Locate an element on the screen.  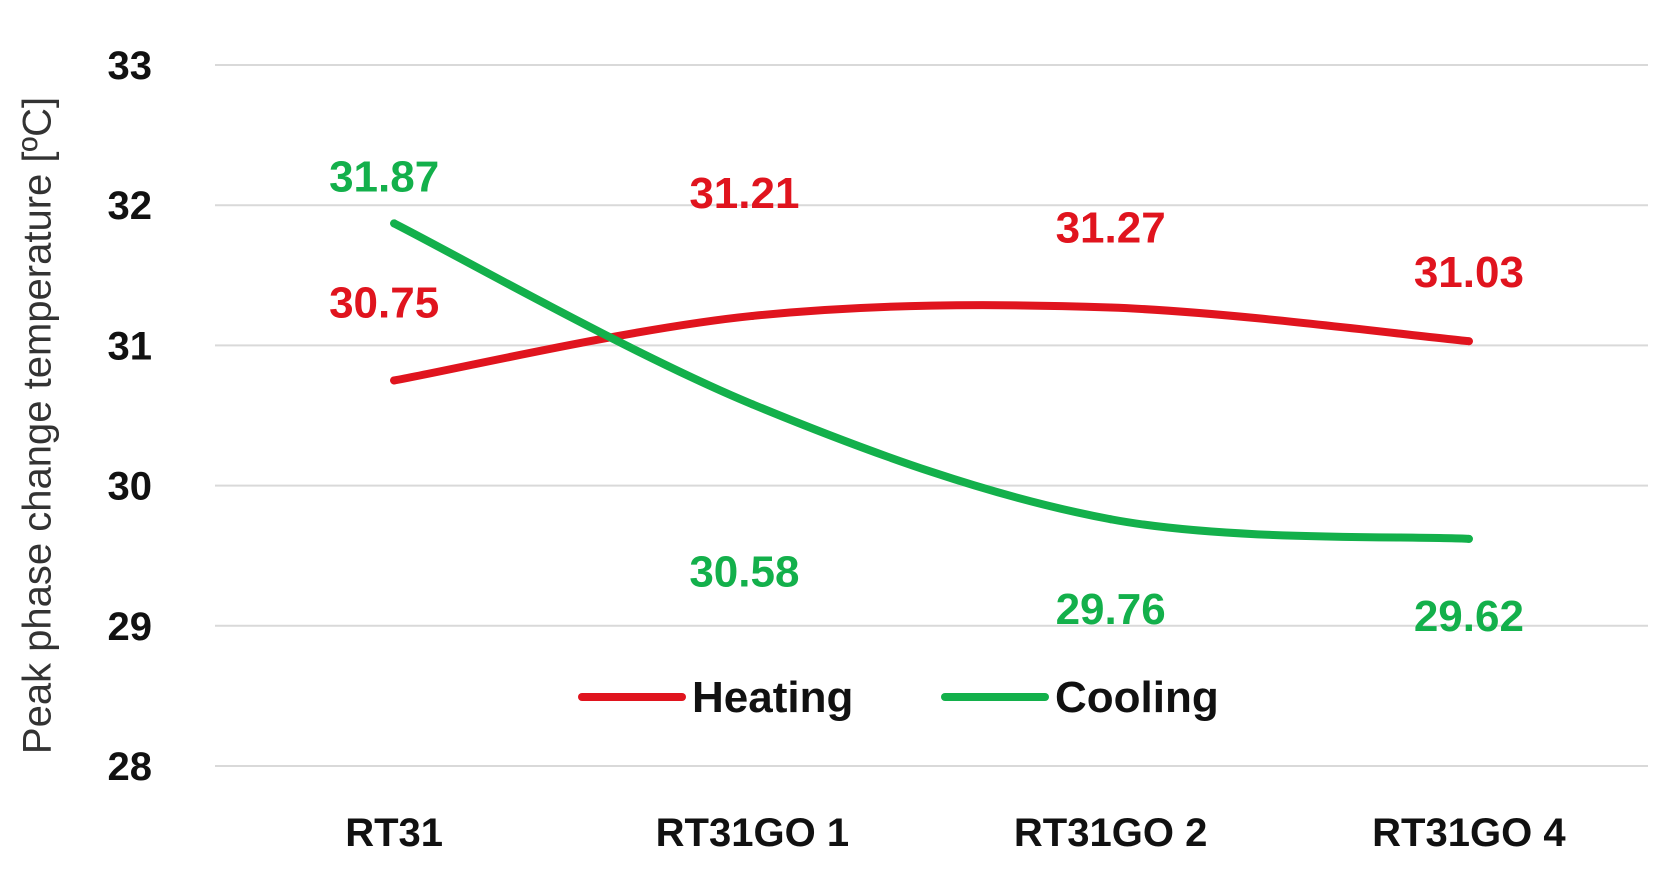
x-tick-label: RT31GO 4 is located at coordinates (1469, 833).